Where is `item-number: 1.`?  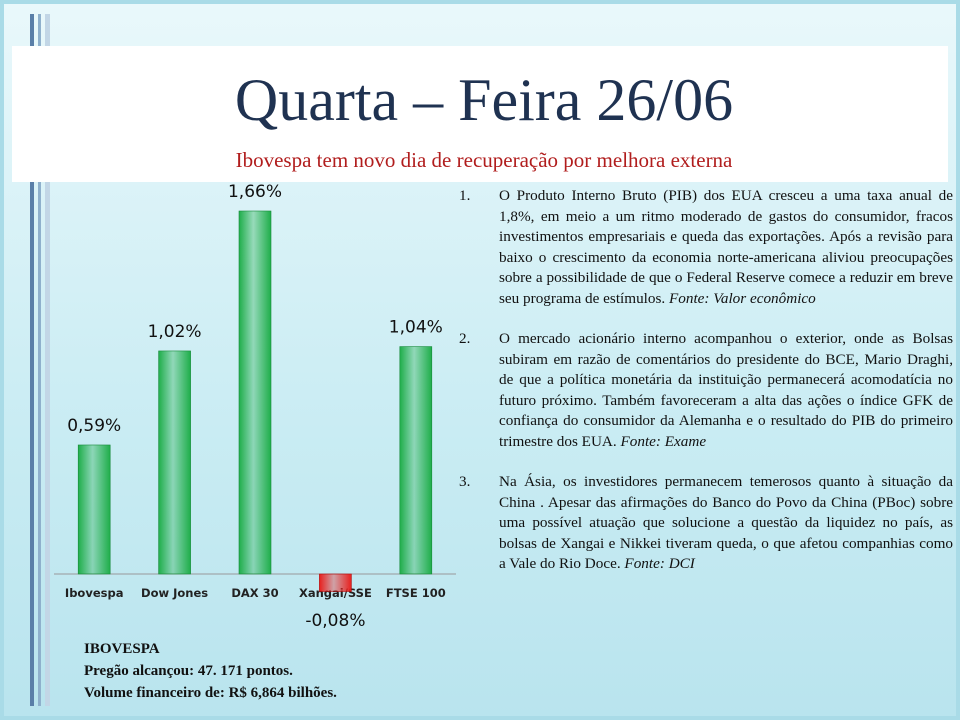
item-number: 1. is located at coordinates (465, 195).